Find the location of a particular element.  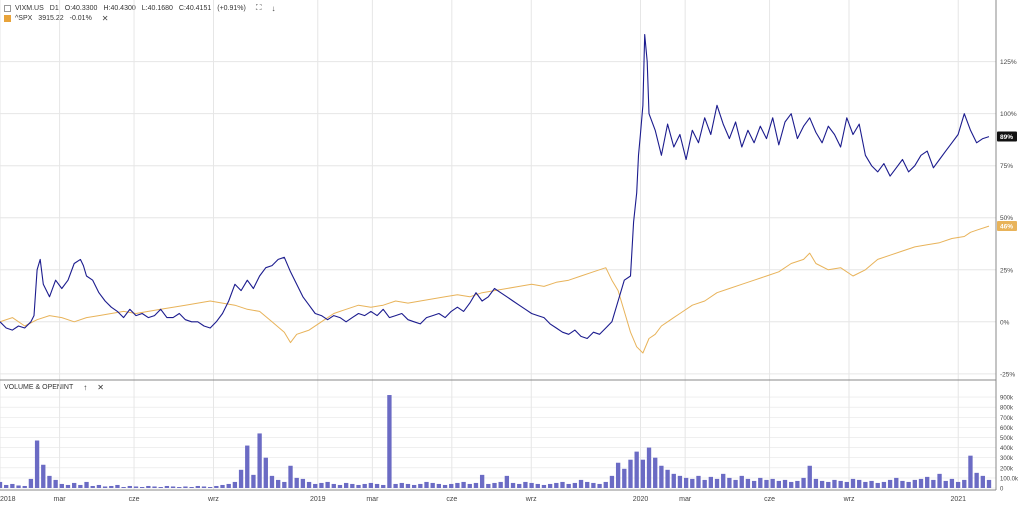

volume-tick-label: 400k is located at coordinates (1007, 449).